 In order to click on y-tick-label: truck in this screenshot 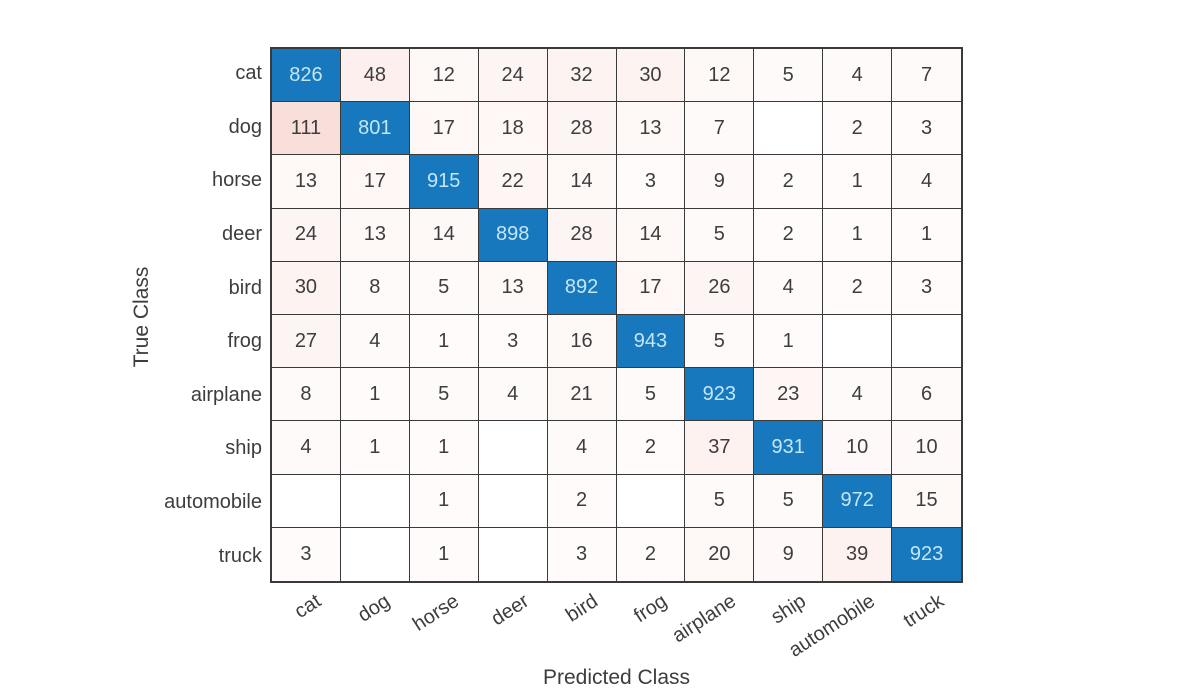, I will do `click(240, 555)`.